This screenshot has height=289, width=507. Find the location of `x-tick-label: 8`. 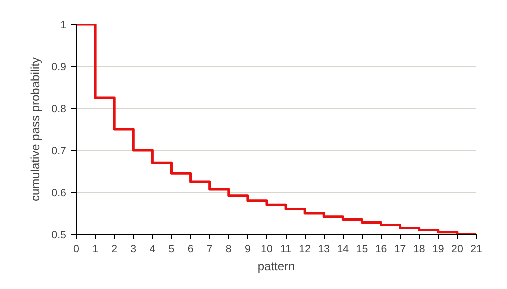

x-tick-label: 8 is located at coordinates (229, 250).